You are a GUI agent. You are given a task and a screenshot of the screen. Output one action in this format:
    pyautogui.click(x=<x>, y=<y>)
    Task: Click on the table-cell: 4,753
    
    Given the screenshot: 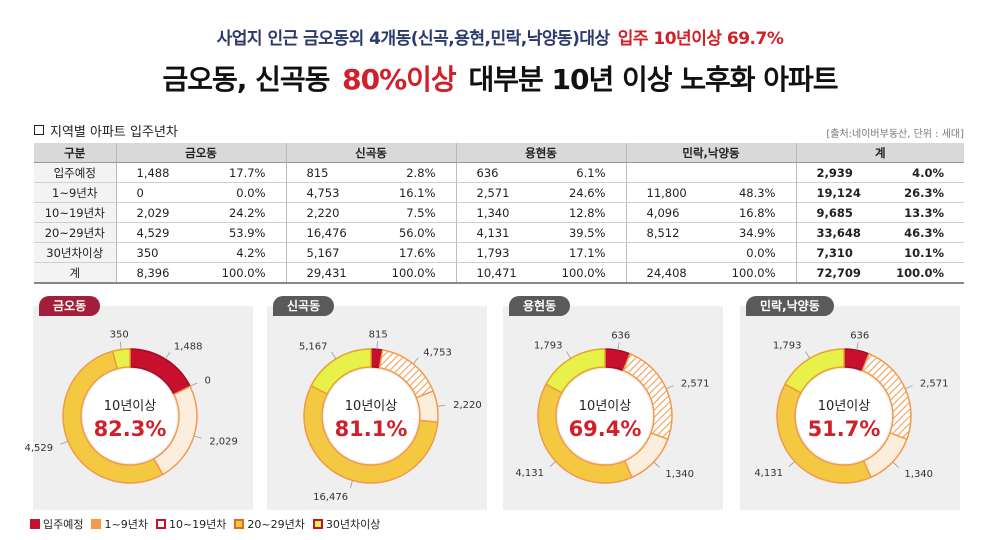 What is the action you would take?
    pyautogui.click(x=328, y=192)
    